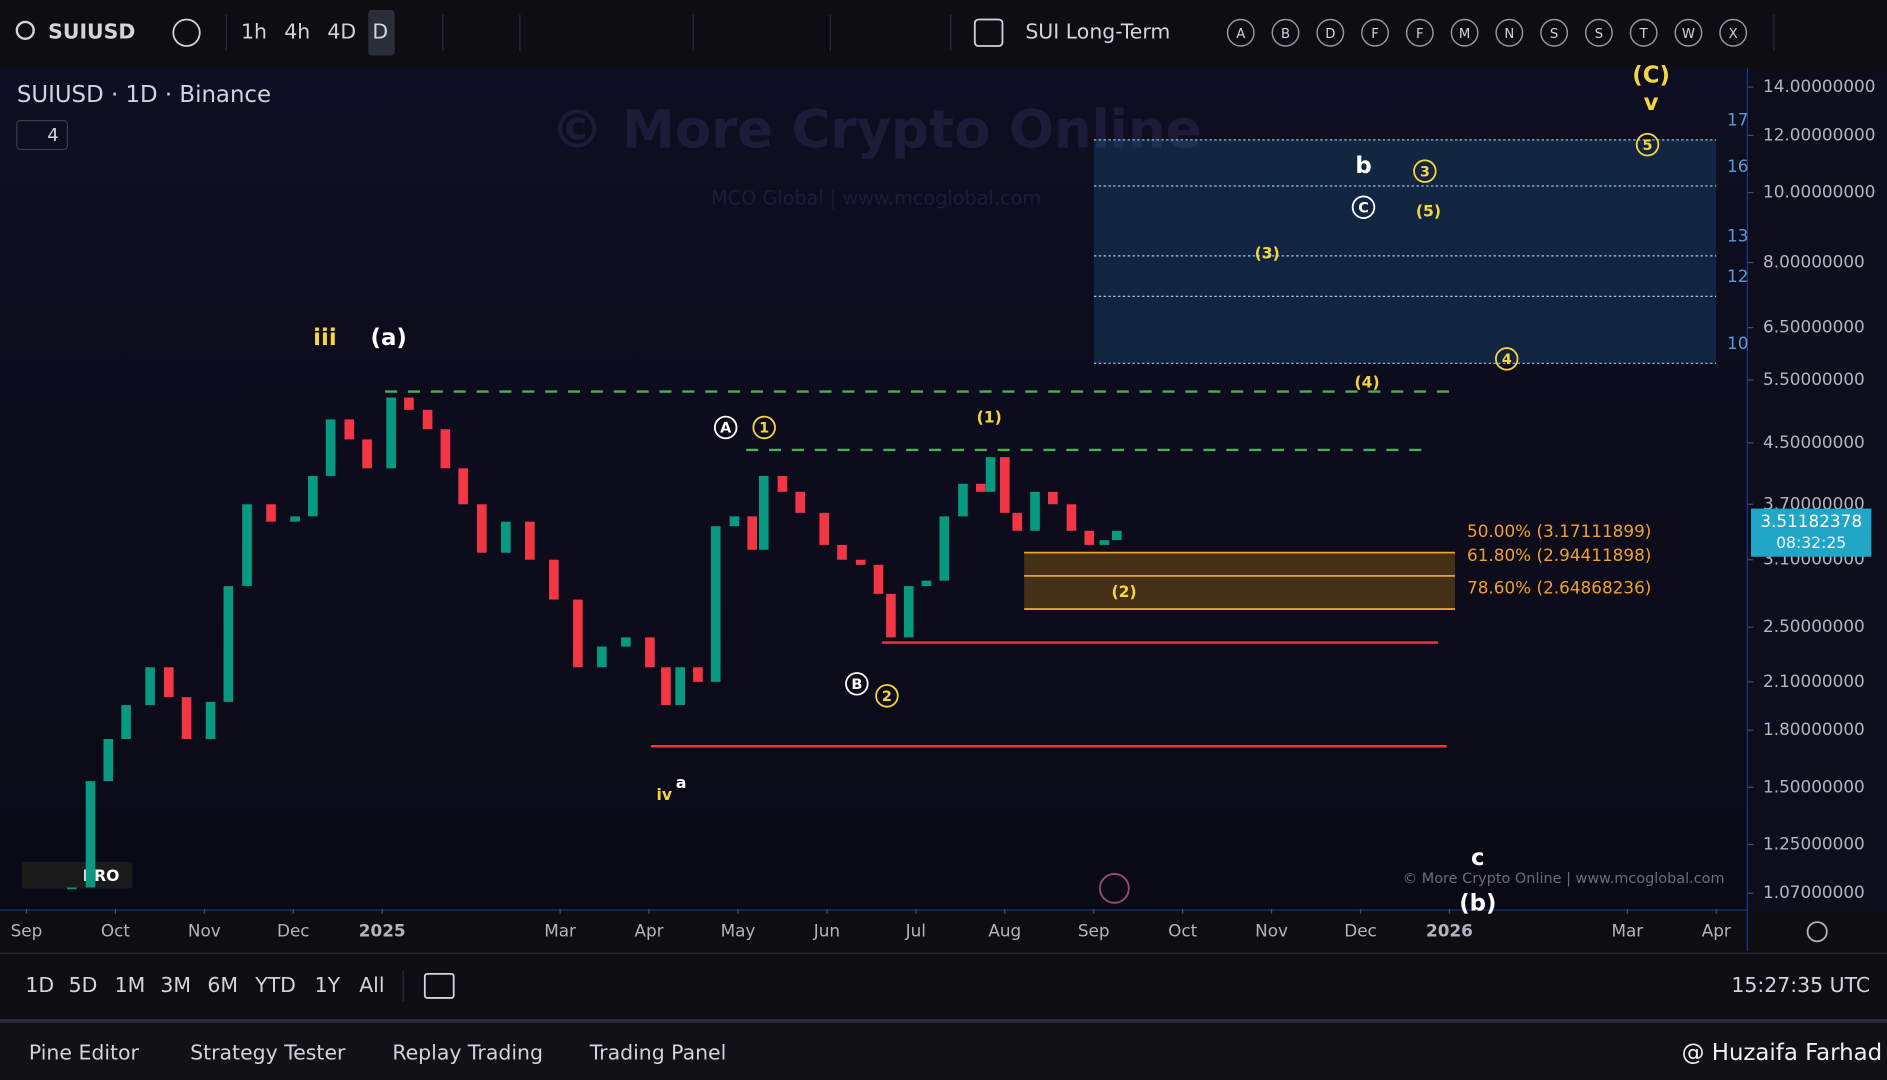 The height and width of the screenshot is (1080, 1887). I want to click on x-tick-label: Nov, so click(1271, 931).